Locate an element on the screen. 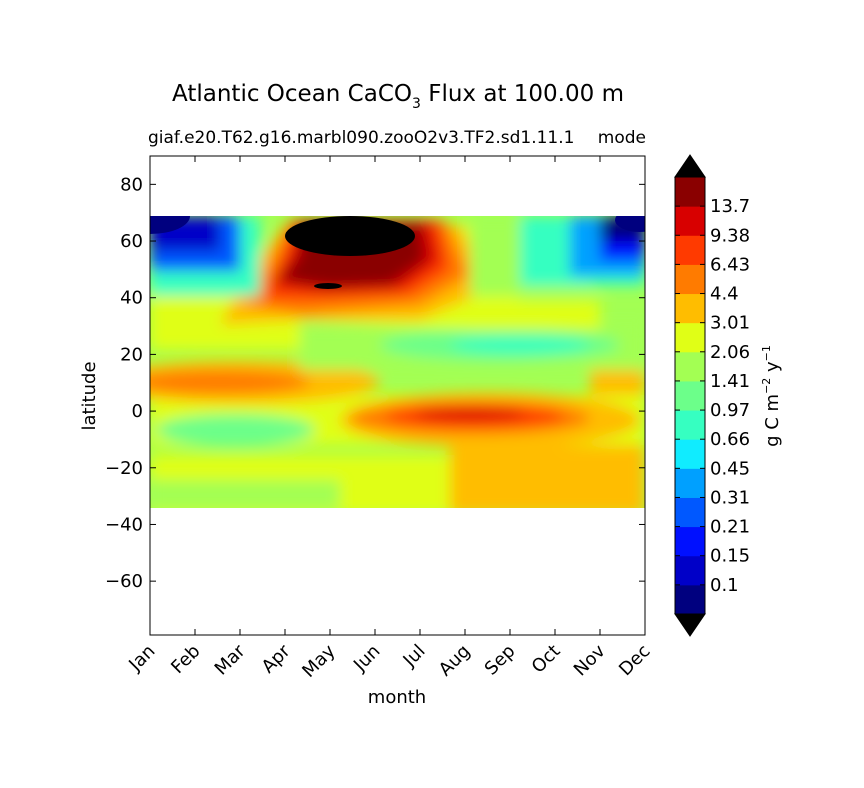  y-tick-label: 80 is located at coordinates (131, 184).